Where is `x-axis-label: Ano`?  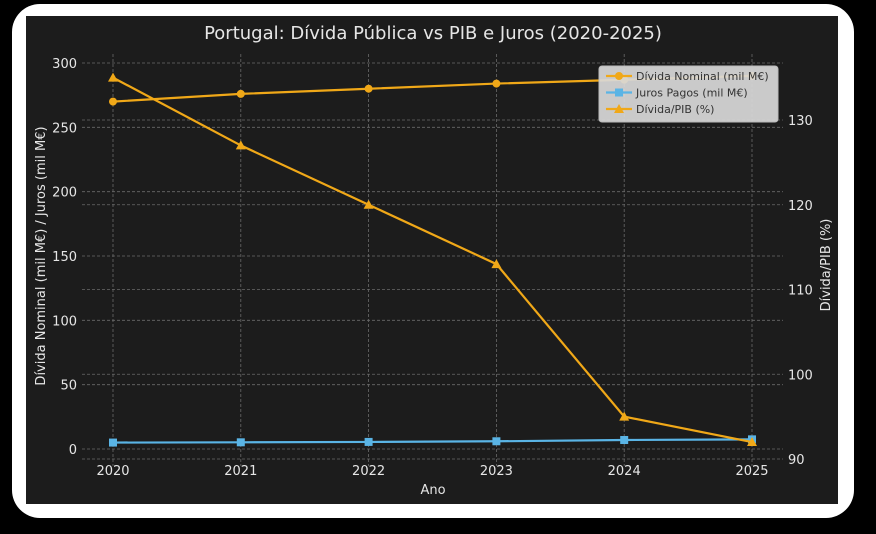 x-axis-label: Ano is located at coordinates (432, 490).